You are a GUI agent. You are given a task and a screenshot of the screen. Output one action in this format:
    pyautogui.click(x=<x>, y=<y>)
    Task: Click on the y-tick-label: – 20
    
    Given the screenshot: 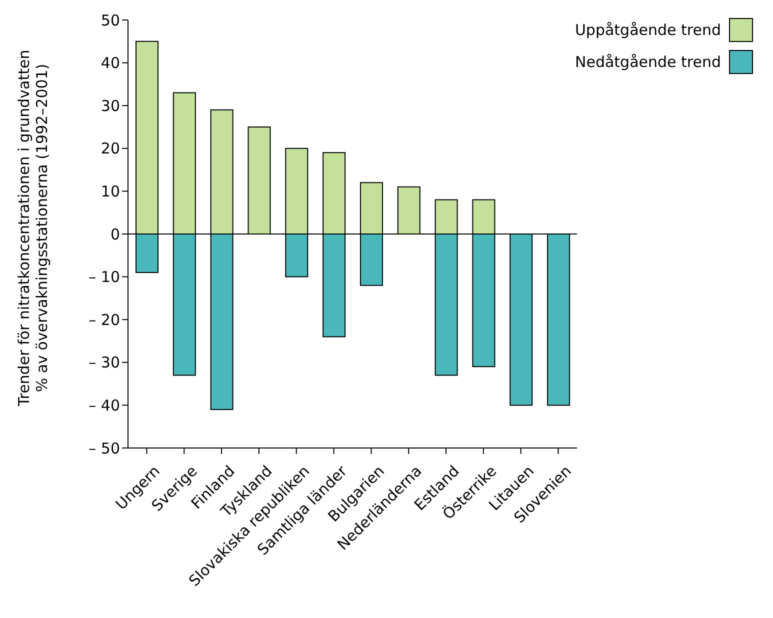 What is the action you would take?
    pyautogui.click(x=104, y=319)
    